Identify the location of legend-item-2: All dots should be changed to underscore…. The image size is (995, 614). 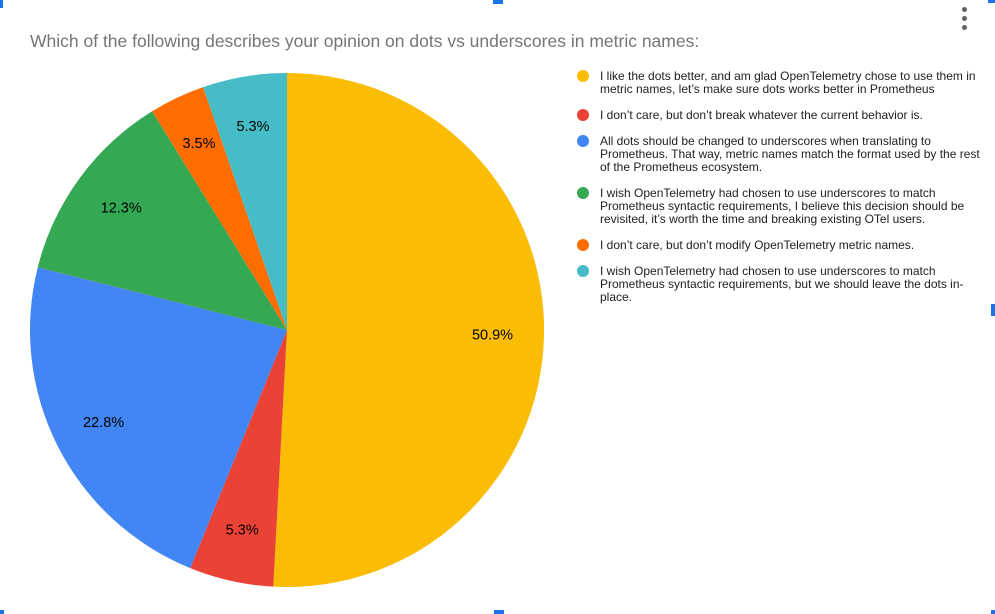
(779, 154).